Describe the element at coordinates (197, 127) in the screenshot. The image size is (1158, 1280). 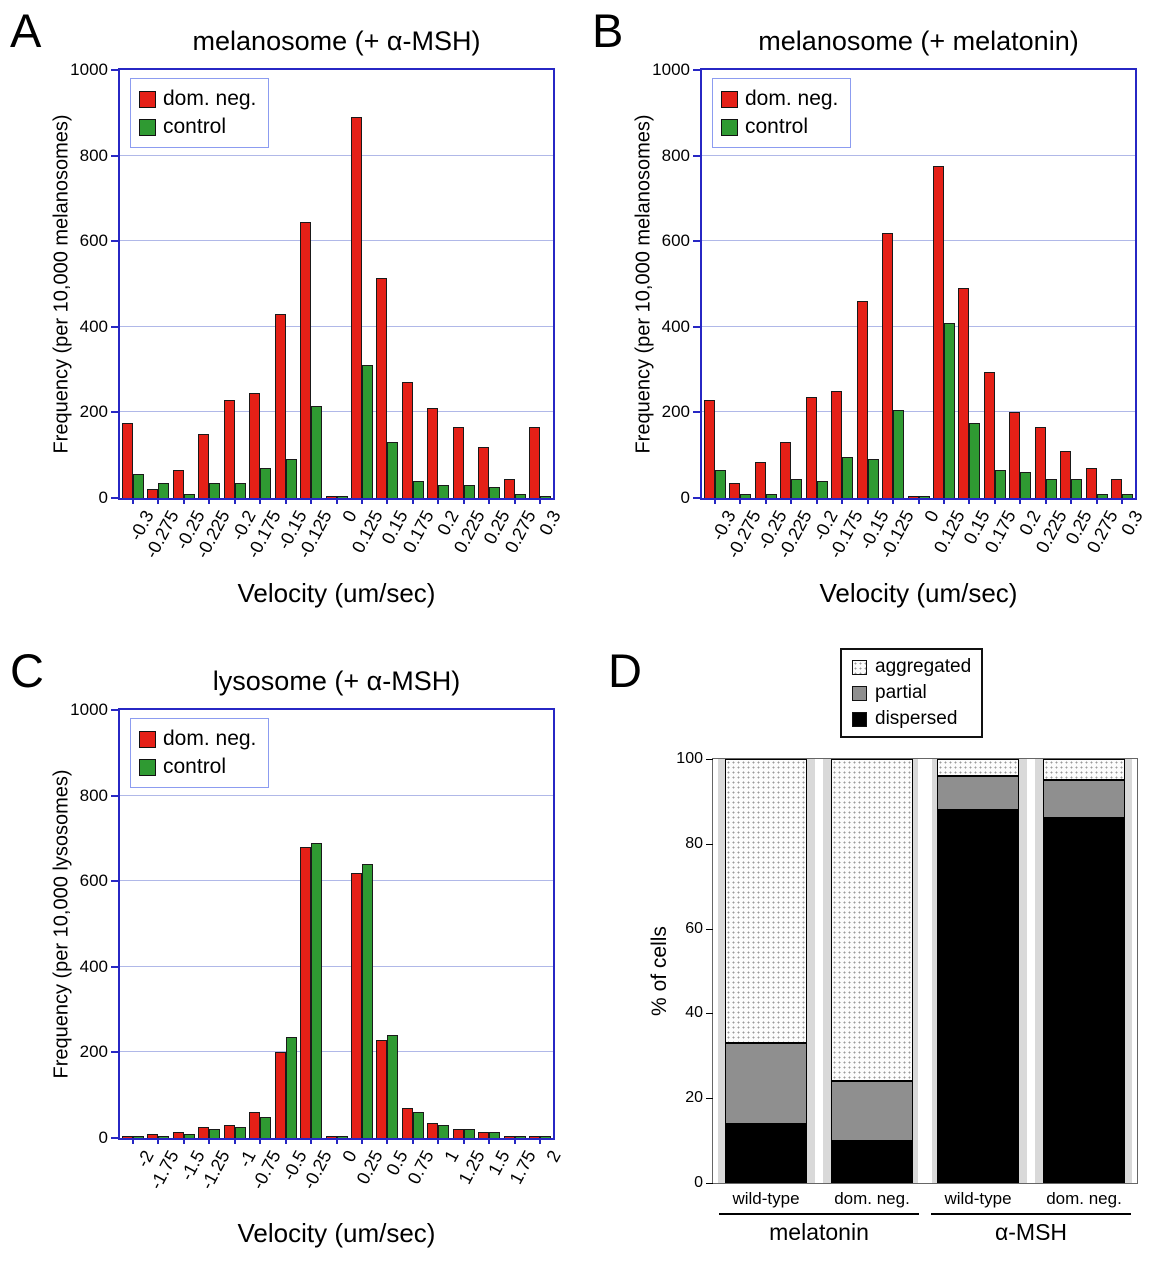
I see `legend-item-control: control` at that location.